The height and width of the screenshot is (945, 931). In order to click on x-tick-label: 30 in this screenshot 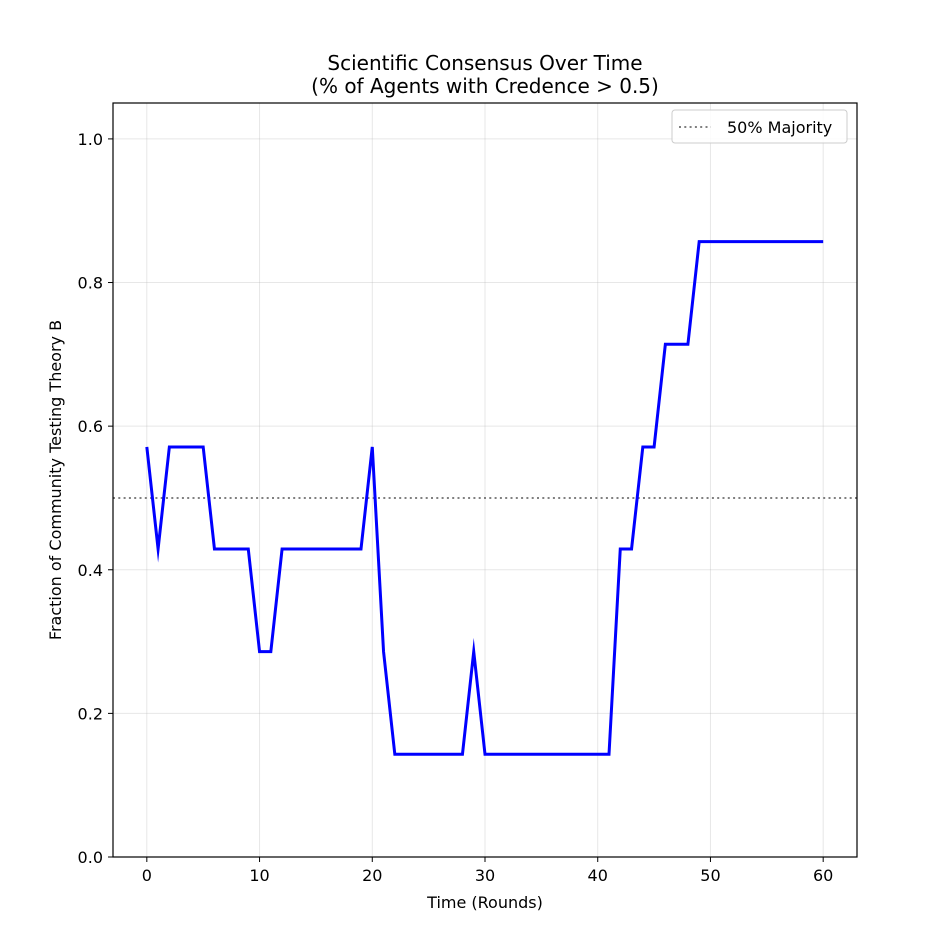, I will do `click(485, 875)`.